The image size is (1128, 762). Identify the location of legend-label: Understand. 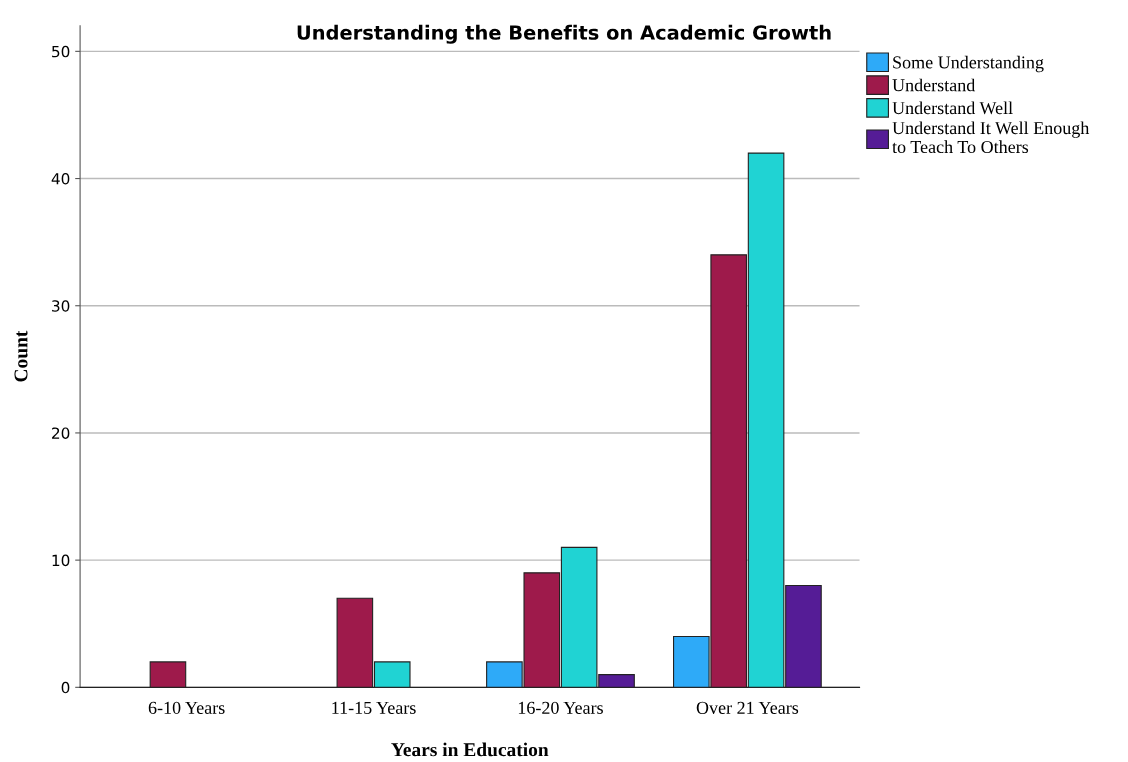
(934, 85).